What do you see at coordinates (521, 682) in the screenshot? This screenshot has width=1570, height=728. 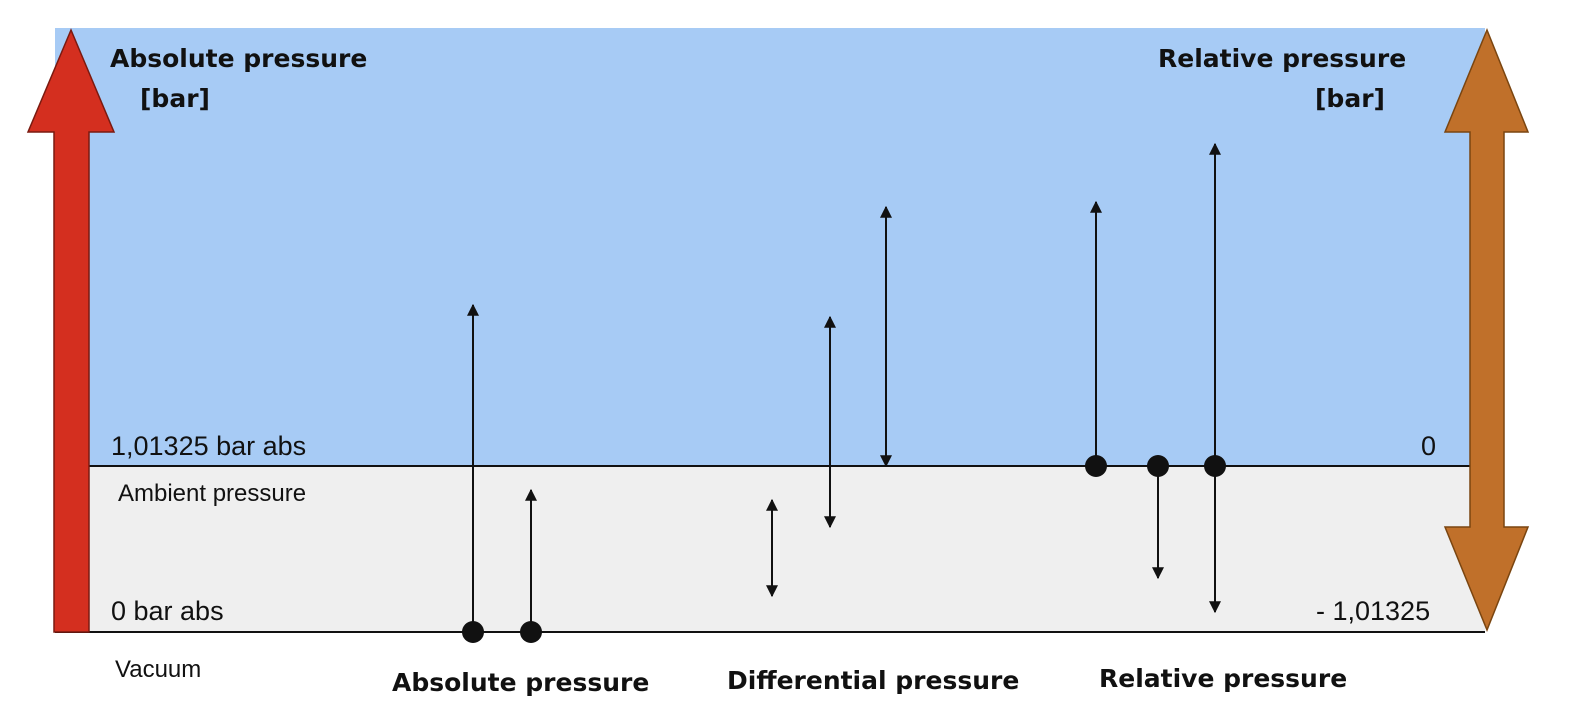 I see `group-label-absolute: Absolute pressure` at bounding box center [521, 682].